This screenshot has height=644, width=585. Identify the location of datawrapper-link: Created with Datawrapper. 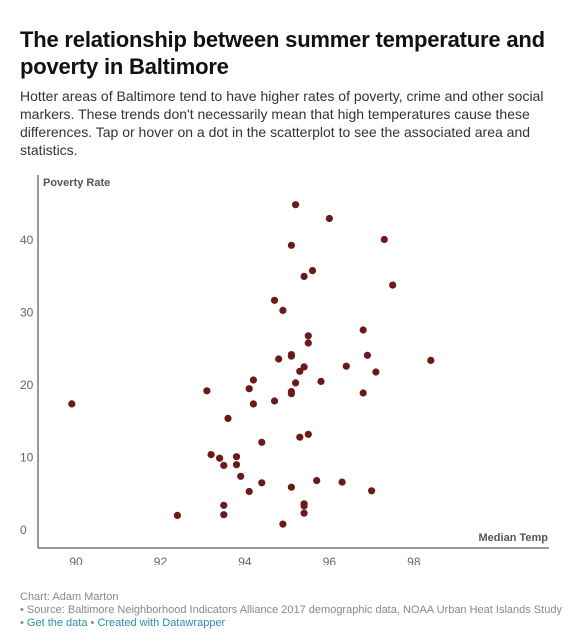
(161, 623).